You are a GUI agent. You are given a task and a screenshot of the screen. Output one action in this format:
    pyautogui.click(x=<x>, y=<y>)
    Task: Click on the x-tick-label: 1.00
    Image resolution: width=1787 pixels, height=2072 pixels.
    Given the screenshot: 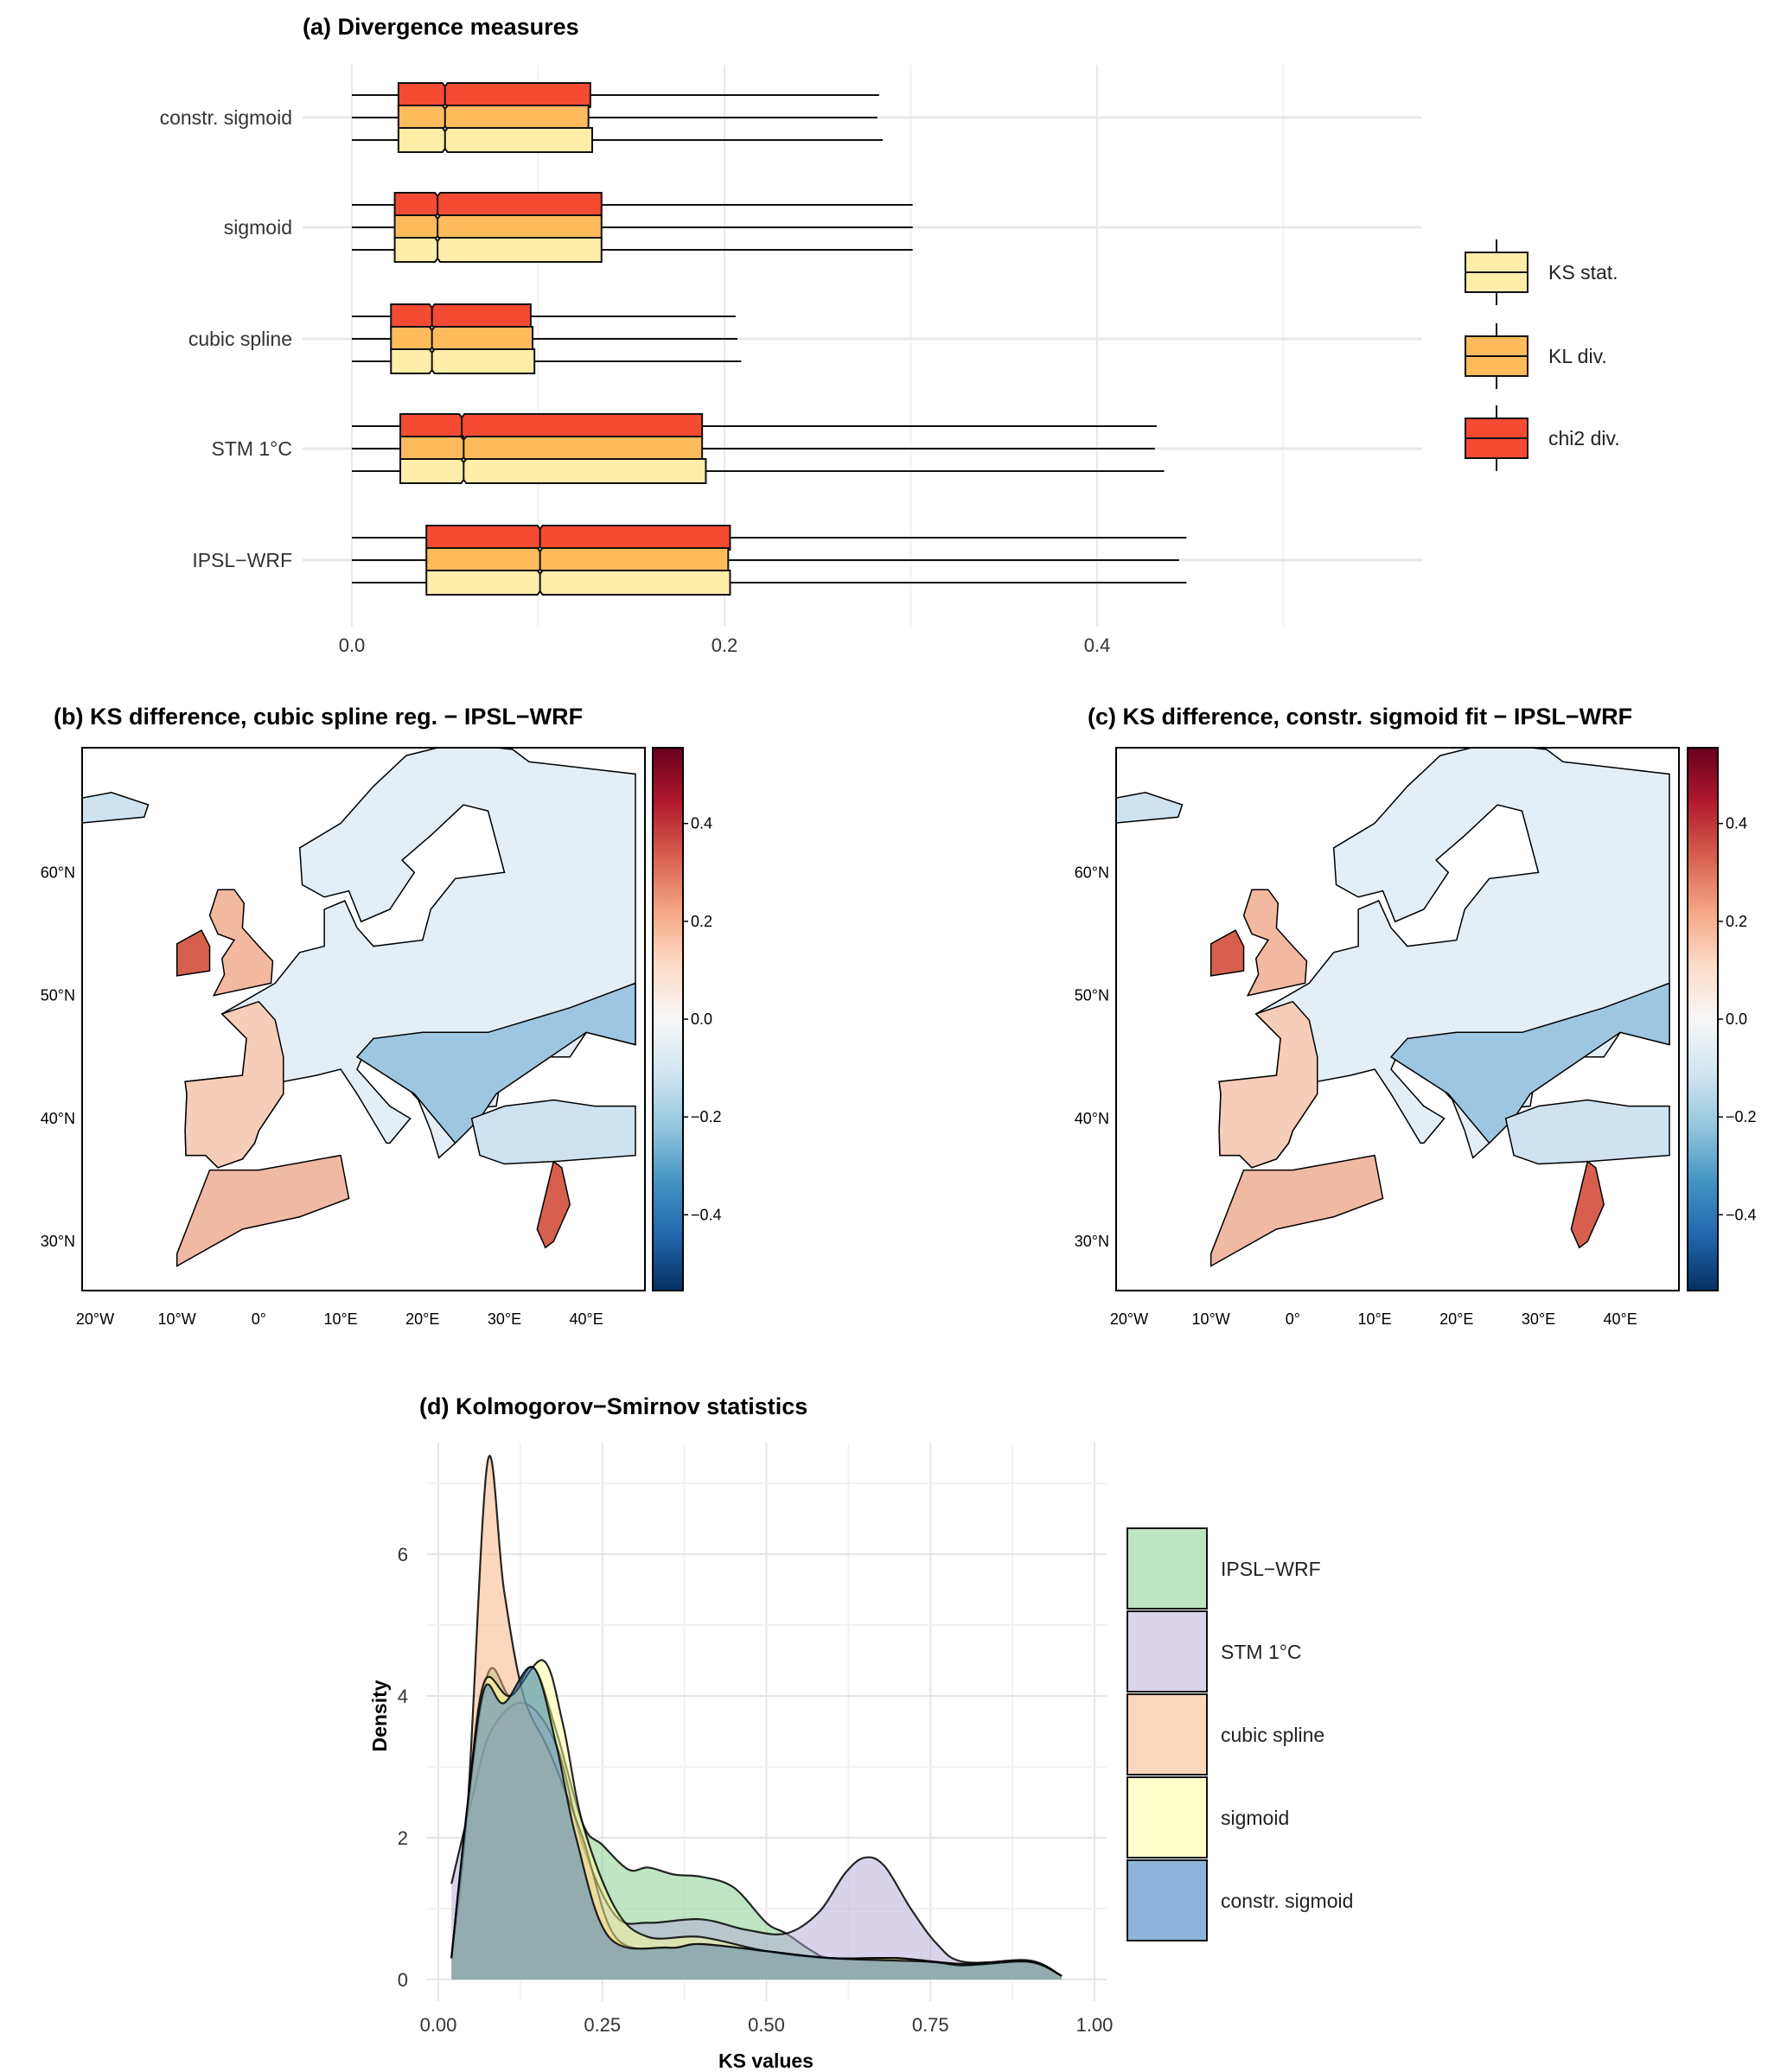 What is the action you would take?
    pyautogui.click(x=1095, y=2025)
    